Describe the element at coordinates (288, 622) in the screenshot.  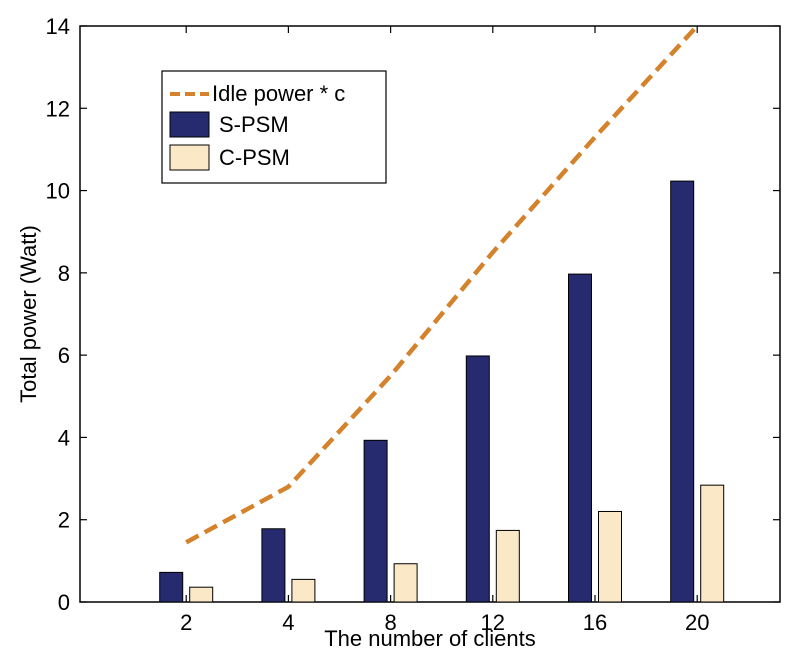
I see `x-tick-label: 4` at that location.